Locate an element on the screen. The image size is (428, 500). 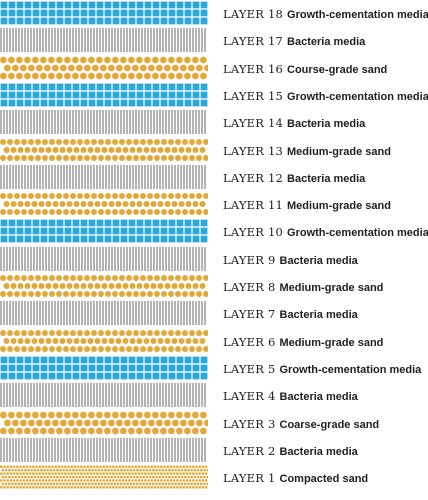
layer-row: LAYER 14 Bacteria media is located at coordinates (214, 122).